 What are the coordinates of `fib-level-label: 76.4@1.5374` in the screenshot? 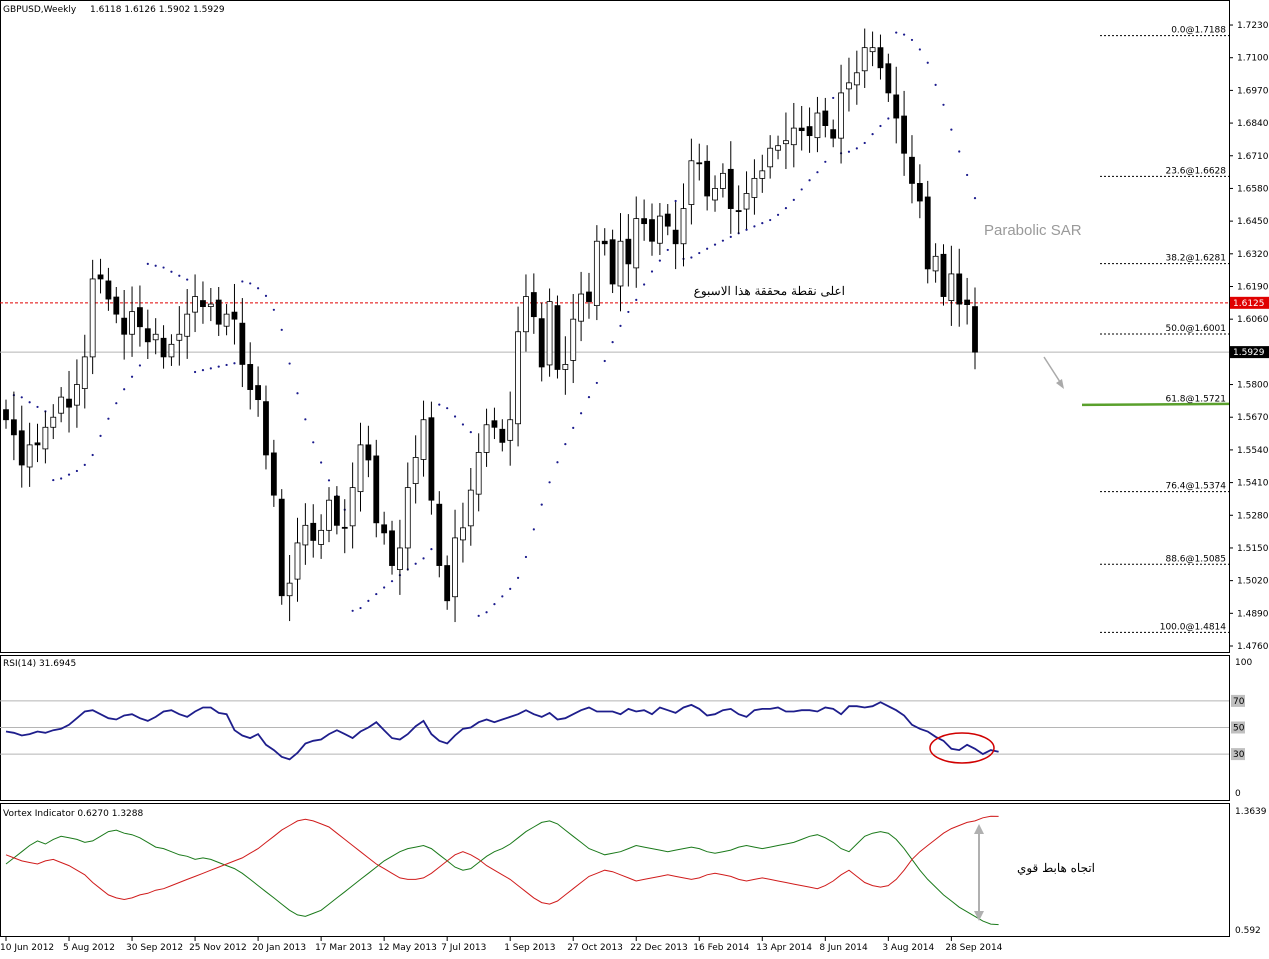 It's located at (1195, 487).